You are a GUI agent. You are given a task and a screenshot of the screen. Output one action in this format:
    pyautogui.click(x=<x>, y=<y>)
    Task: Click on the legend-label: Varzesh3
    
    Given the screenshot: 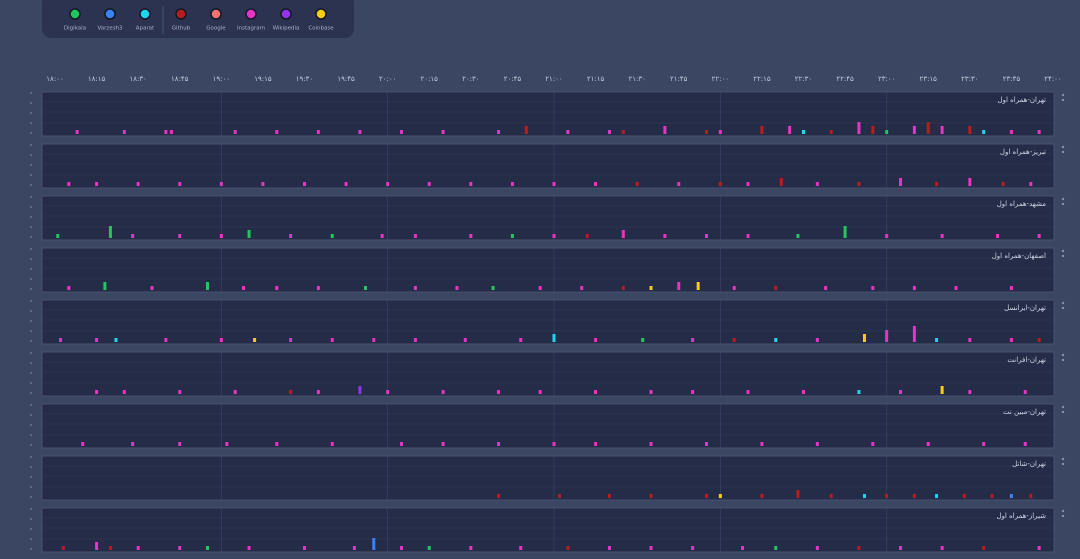 What is the action you would take?
    pyautogui.click(x=110, y=29)
    